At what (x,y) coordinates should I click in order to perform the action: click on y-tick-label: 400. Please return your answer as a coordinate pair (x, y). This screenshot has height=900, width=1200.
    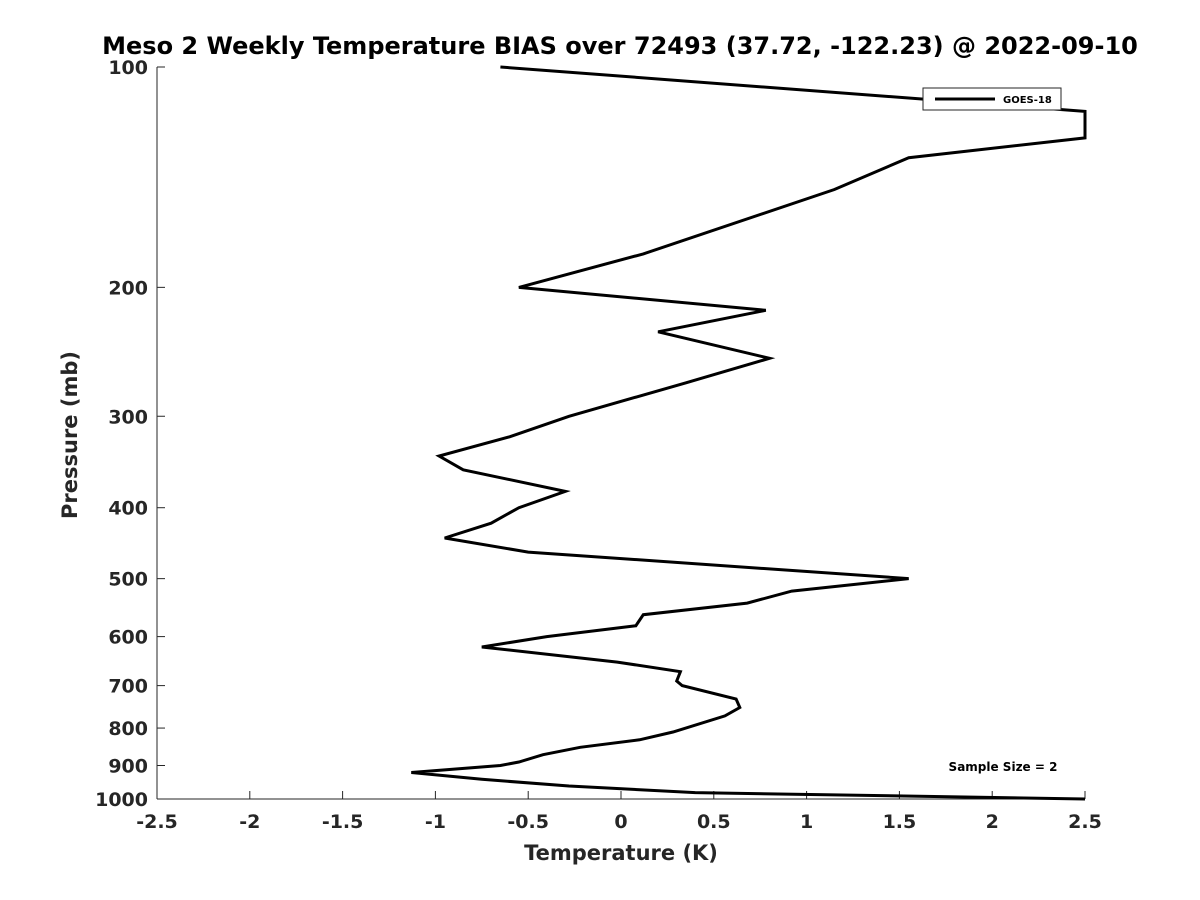
    Looking at the image, I should click on (128, 509).